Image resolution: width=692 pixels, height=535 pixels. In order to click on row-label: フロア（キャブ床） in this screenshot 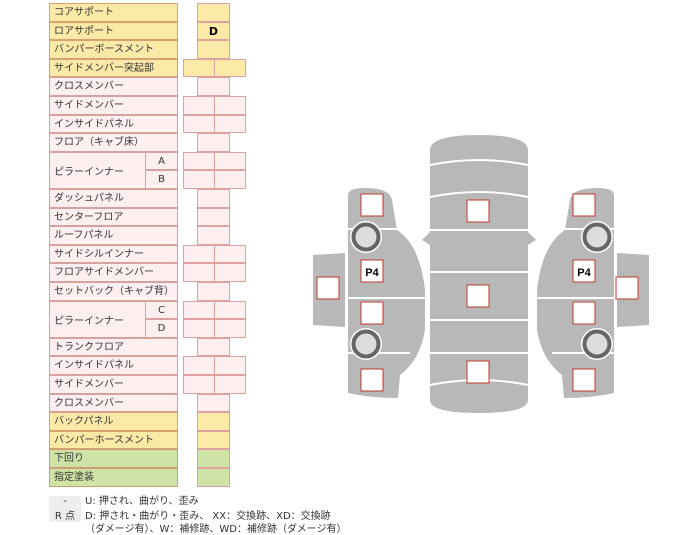, I will do `click(113, 142)`.